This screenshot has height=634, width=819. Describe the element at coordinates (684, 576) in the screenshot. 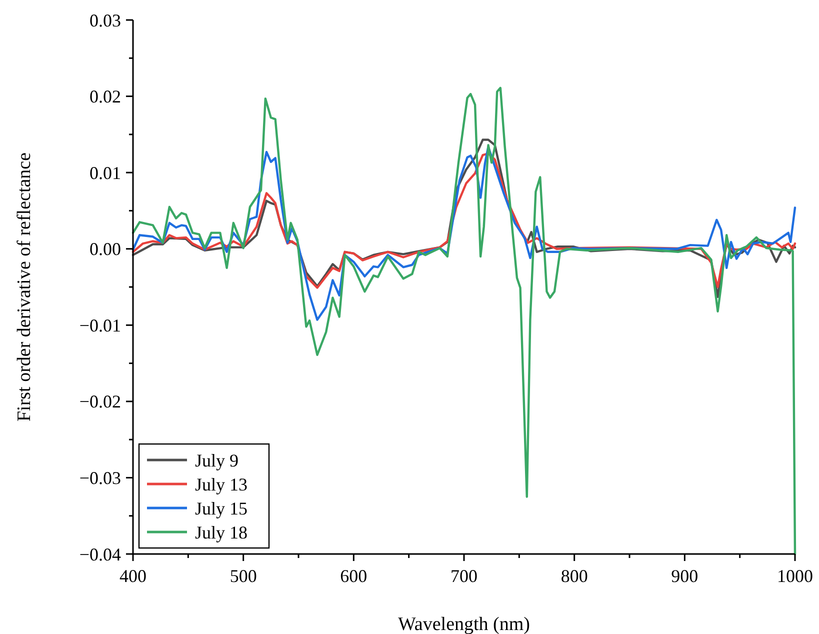

I see `x-tick-label: 900` at that location.